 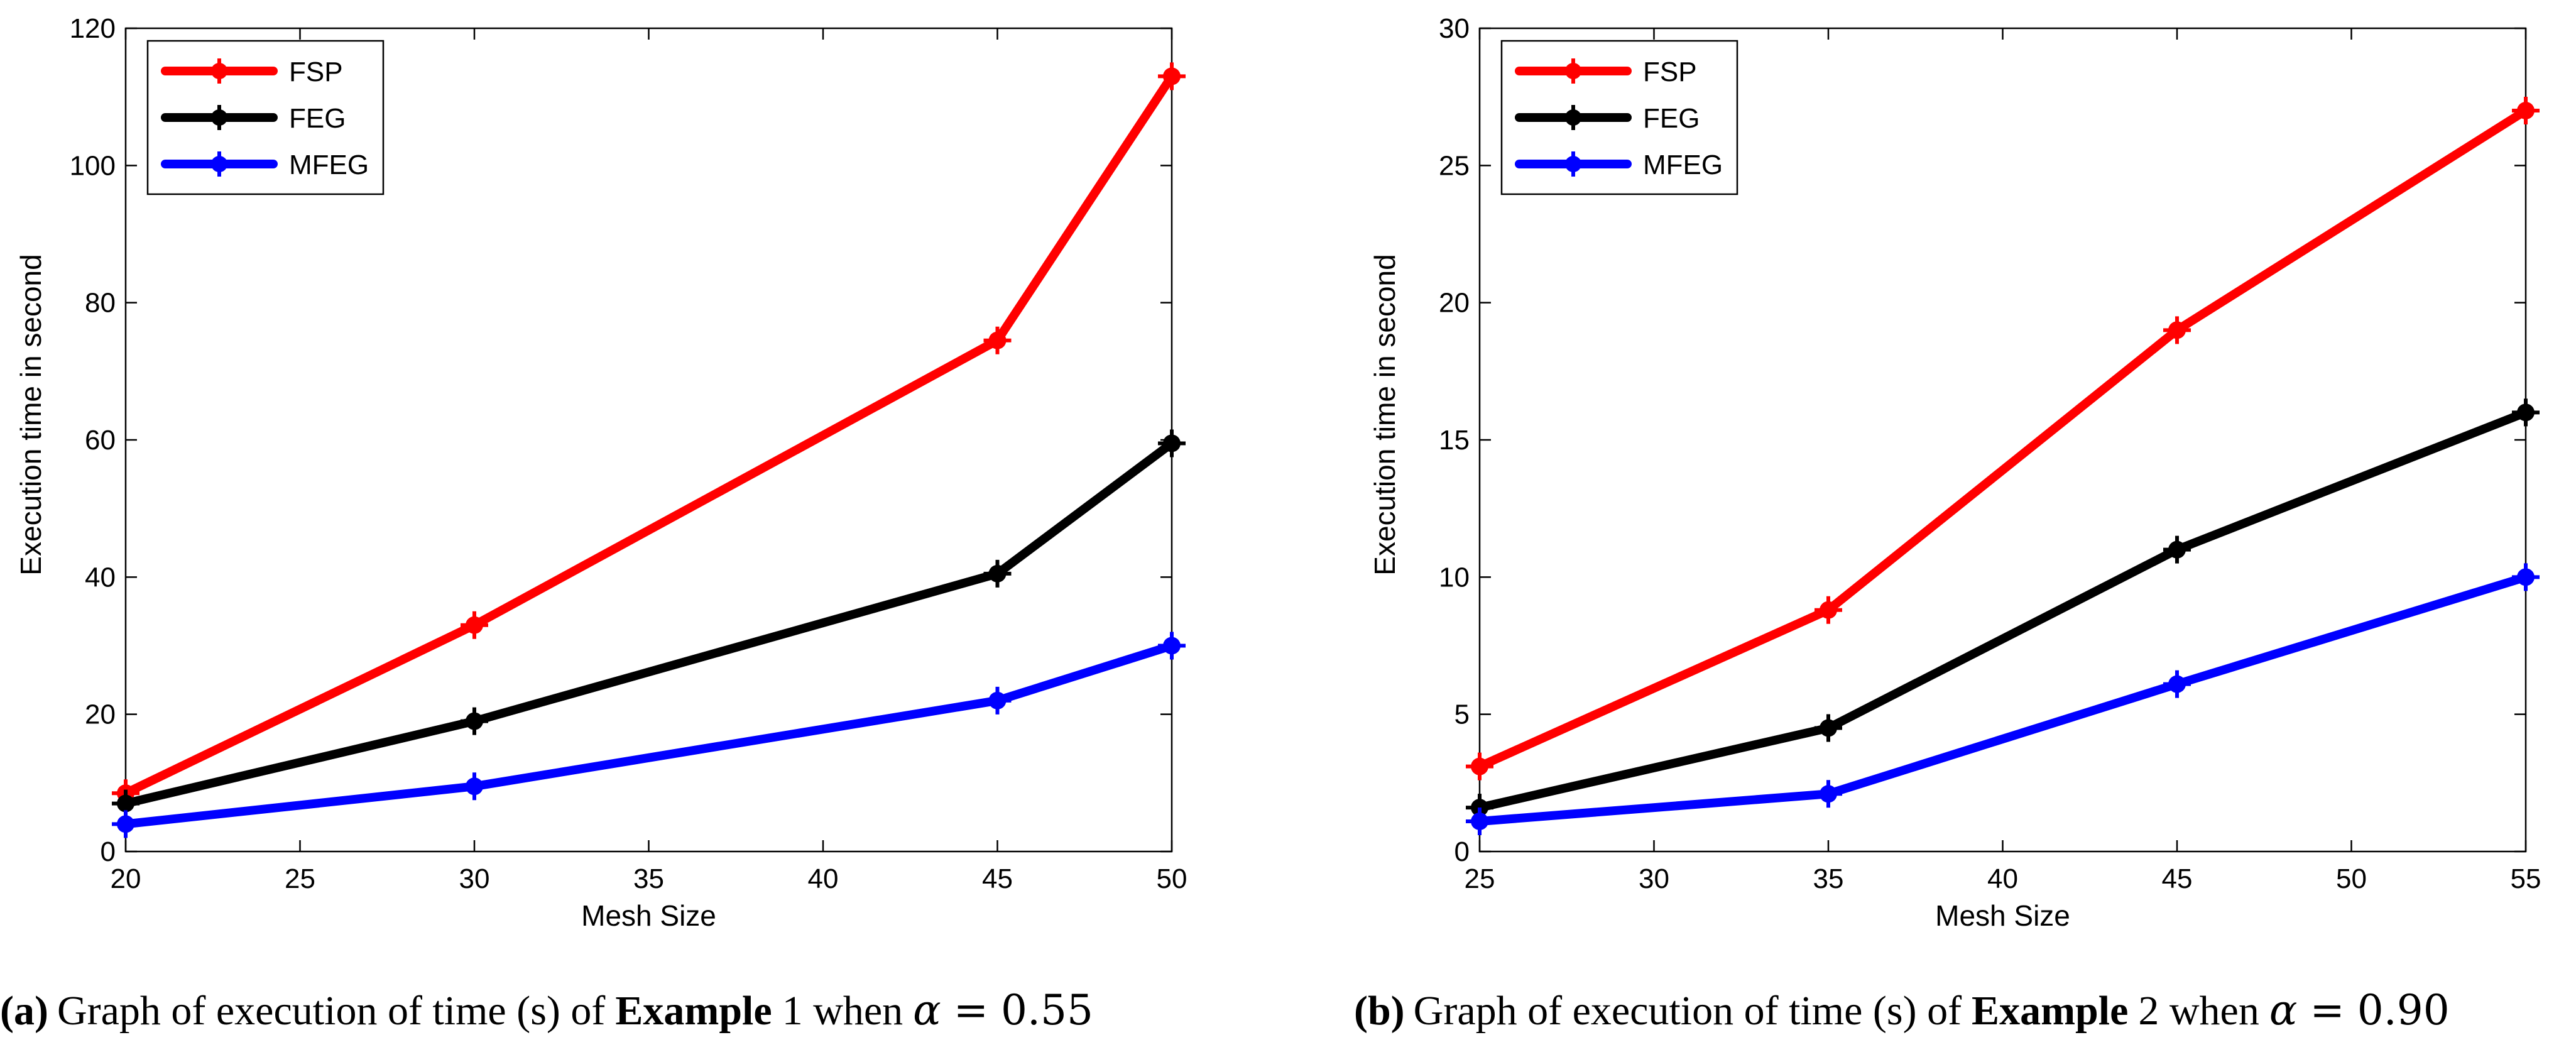 What do you see at coordinates (1462, 714) in the screenshot?
I see `y-tick-label: 5` at bounding box center [1462, 714].